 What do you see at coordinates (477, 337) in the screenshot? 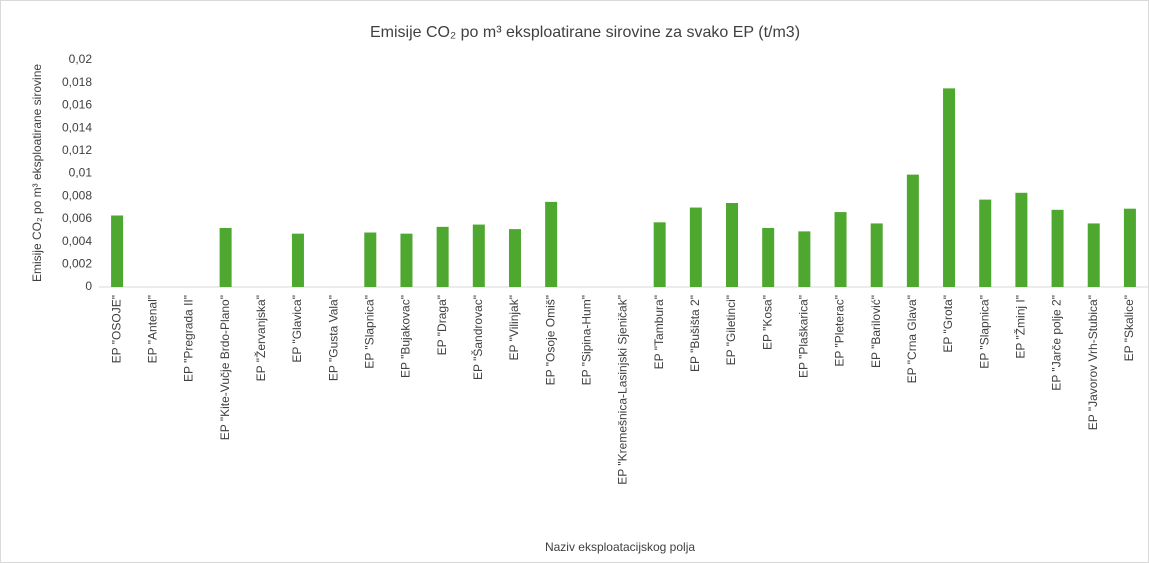
I see `x-tick-label: EP "Šandrovac"` at bounding box center [477, 337].